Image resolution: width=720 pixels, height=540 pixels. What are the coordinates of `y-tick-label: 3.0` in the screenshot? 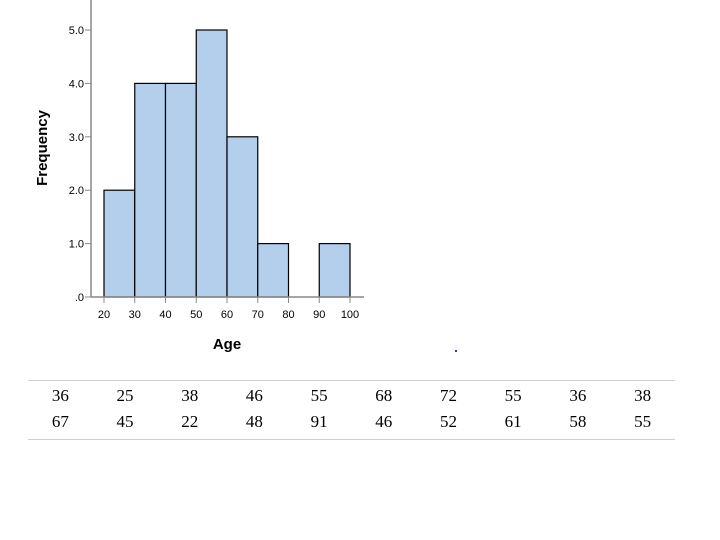 It's located at (76, 138).